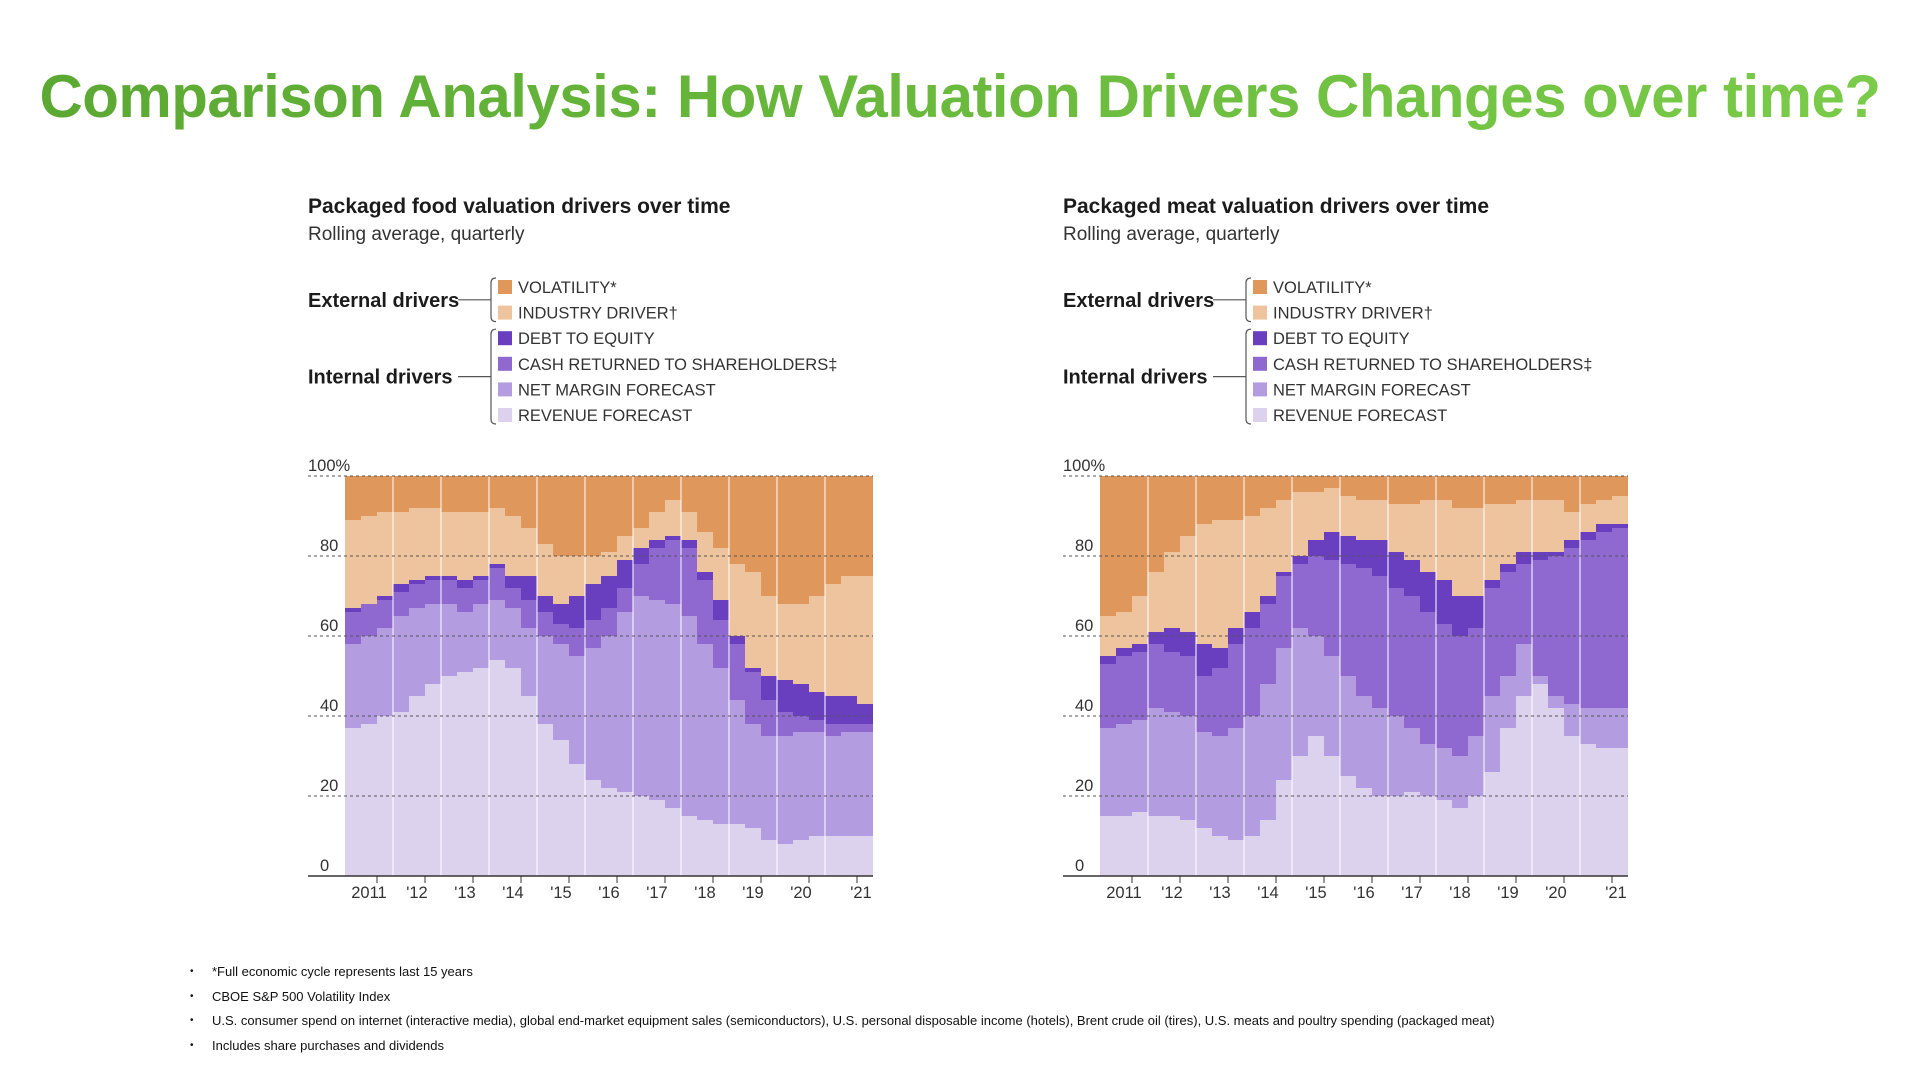  Describe the element at coordinates (505, 389) in the screenshot. I see `food-legend-swatch-net-margin-forecast` at that location.